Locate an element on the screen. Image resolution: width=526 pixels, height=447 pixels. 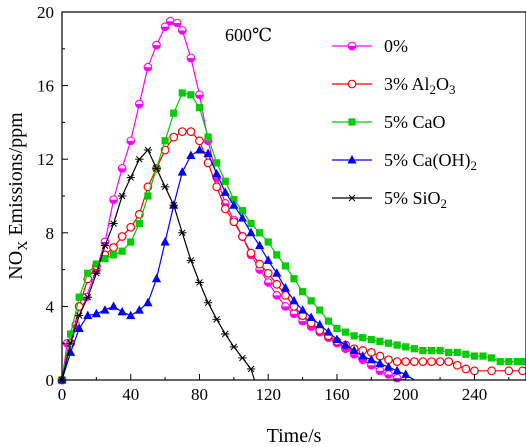
legend-label-subscript: 2 is located at coordinates (473, 165).